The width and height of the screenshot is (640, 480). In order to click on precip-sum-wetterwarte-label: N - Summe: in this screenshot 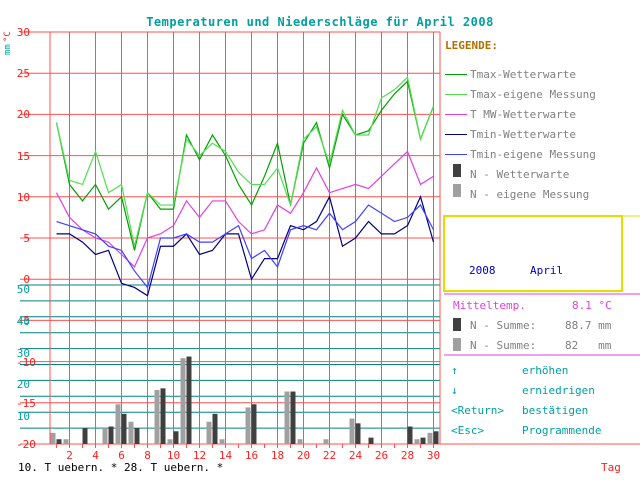, I will do `click(503, 325)`.